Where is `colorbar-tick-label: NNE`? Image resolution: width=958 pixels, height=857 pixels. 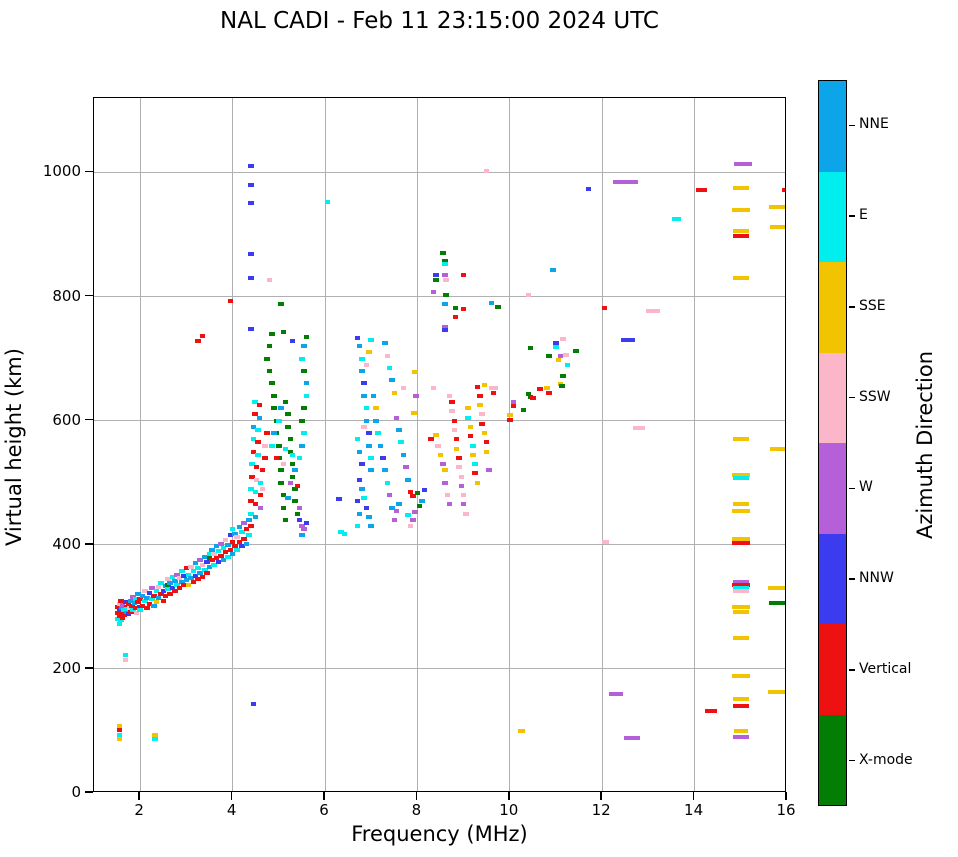 colorbar-tick-label: NNE is located at coordinates (874, 124).